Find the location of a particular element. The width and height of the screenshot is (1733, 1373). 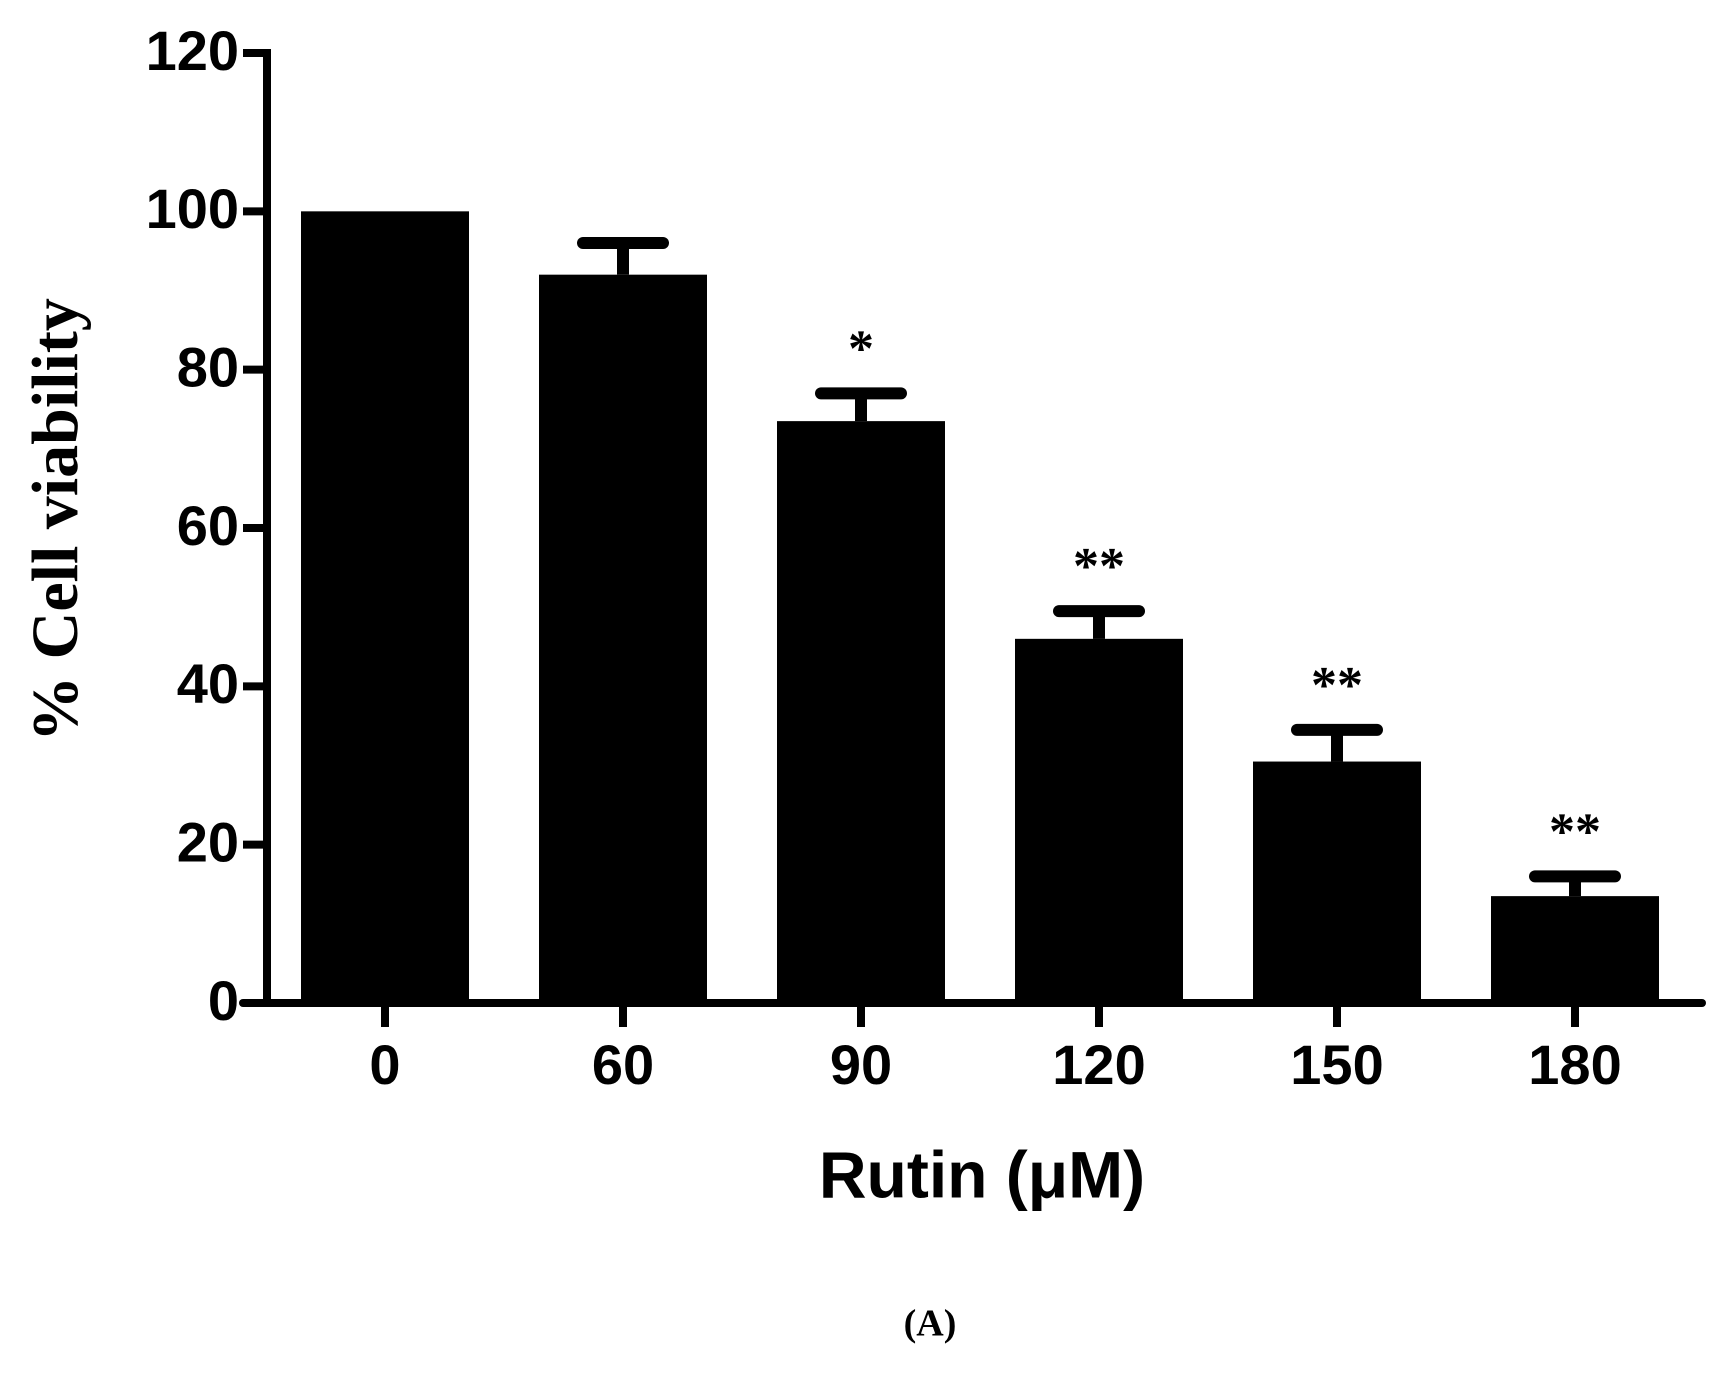

x-axis-label: Rutin (μM) is located at coordinates (982, 1174).